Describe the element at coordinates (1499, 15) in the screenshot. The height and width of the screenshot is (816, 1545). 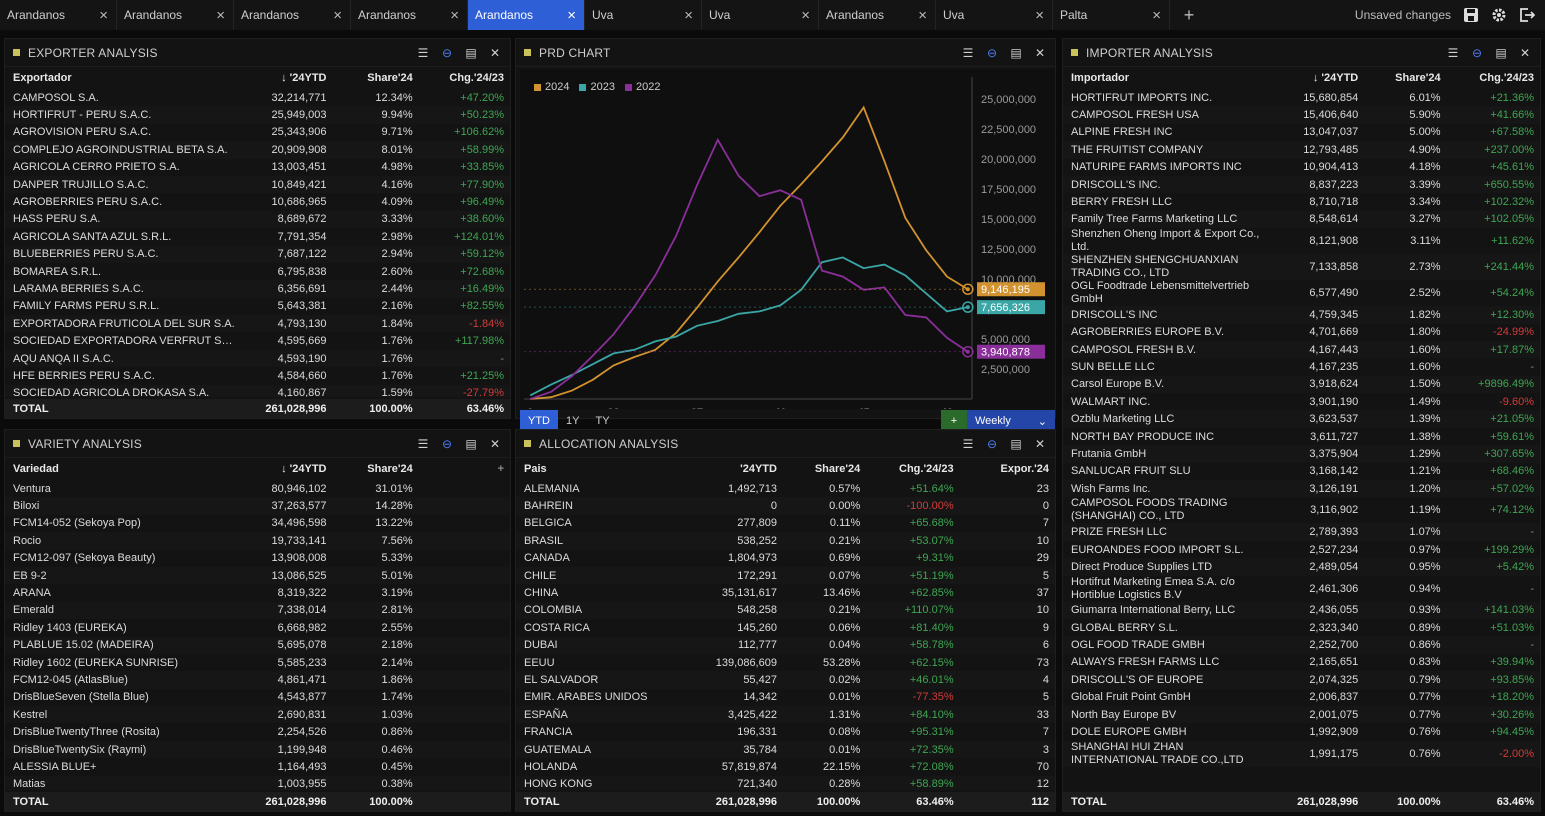
I see `gear-icon` at that location.